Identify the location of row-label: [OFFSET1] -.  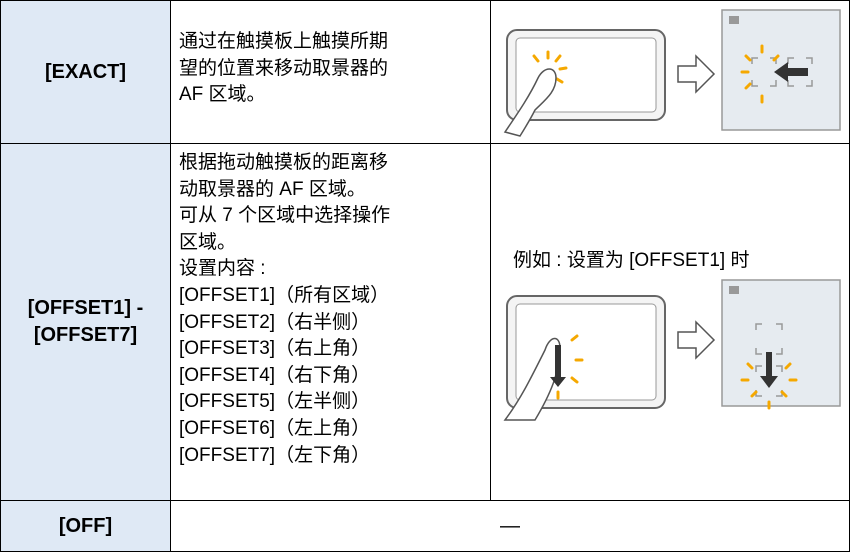
(85, 308).